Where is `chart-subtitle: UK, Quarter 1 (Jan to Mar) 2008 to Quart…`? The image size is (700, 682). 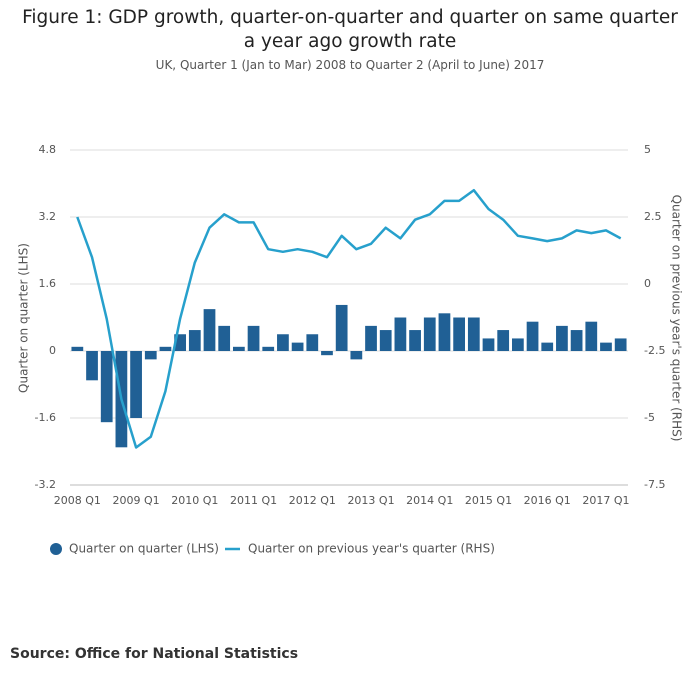
chart-subtitle: UK, Quarter 1 (Jan to Mar) 2008 to Quart… is located at coordinates (350, 65).